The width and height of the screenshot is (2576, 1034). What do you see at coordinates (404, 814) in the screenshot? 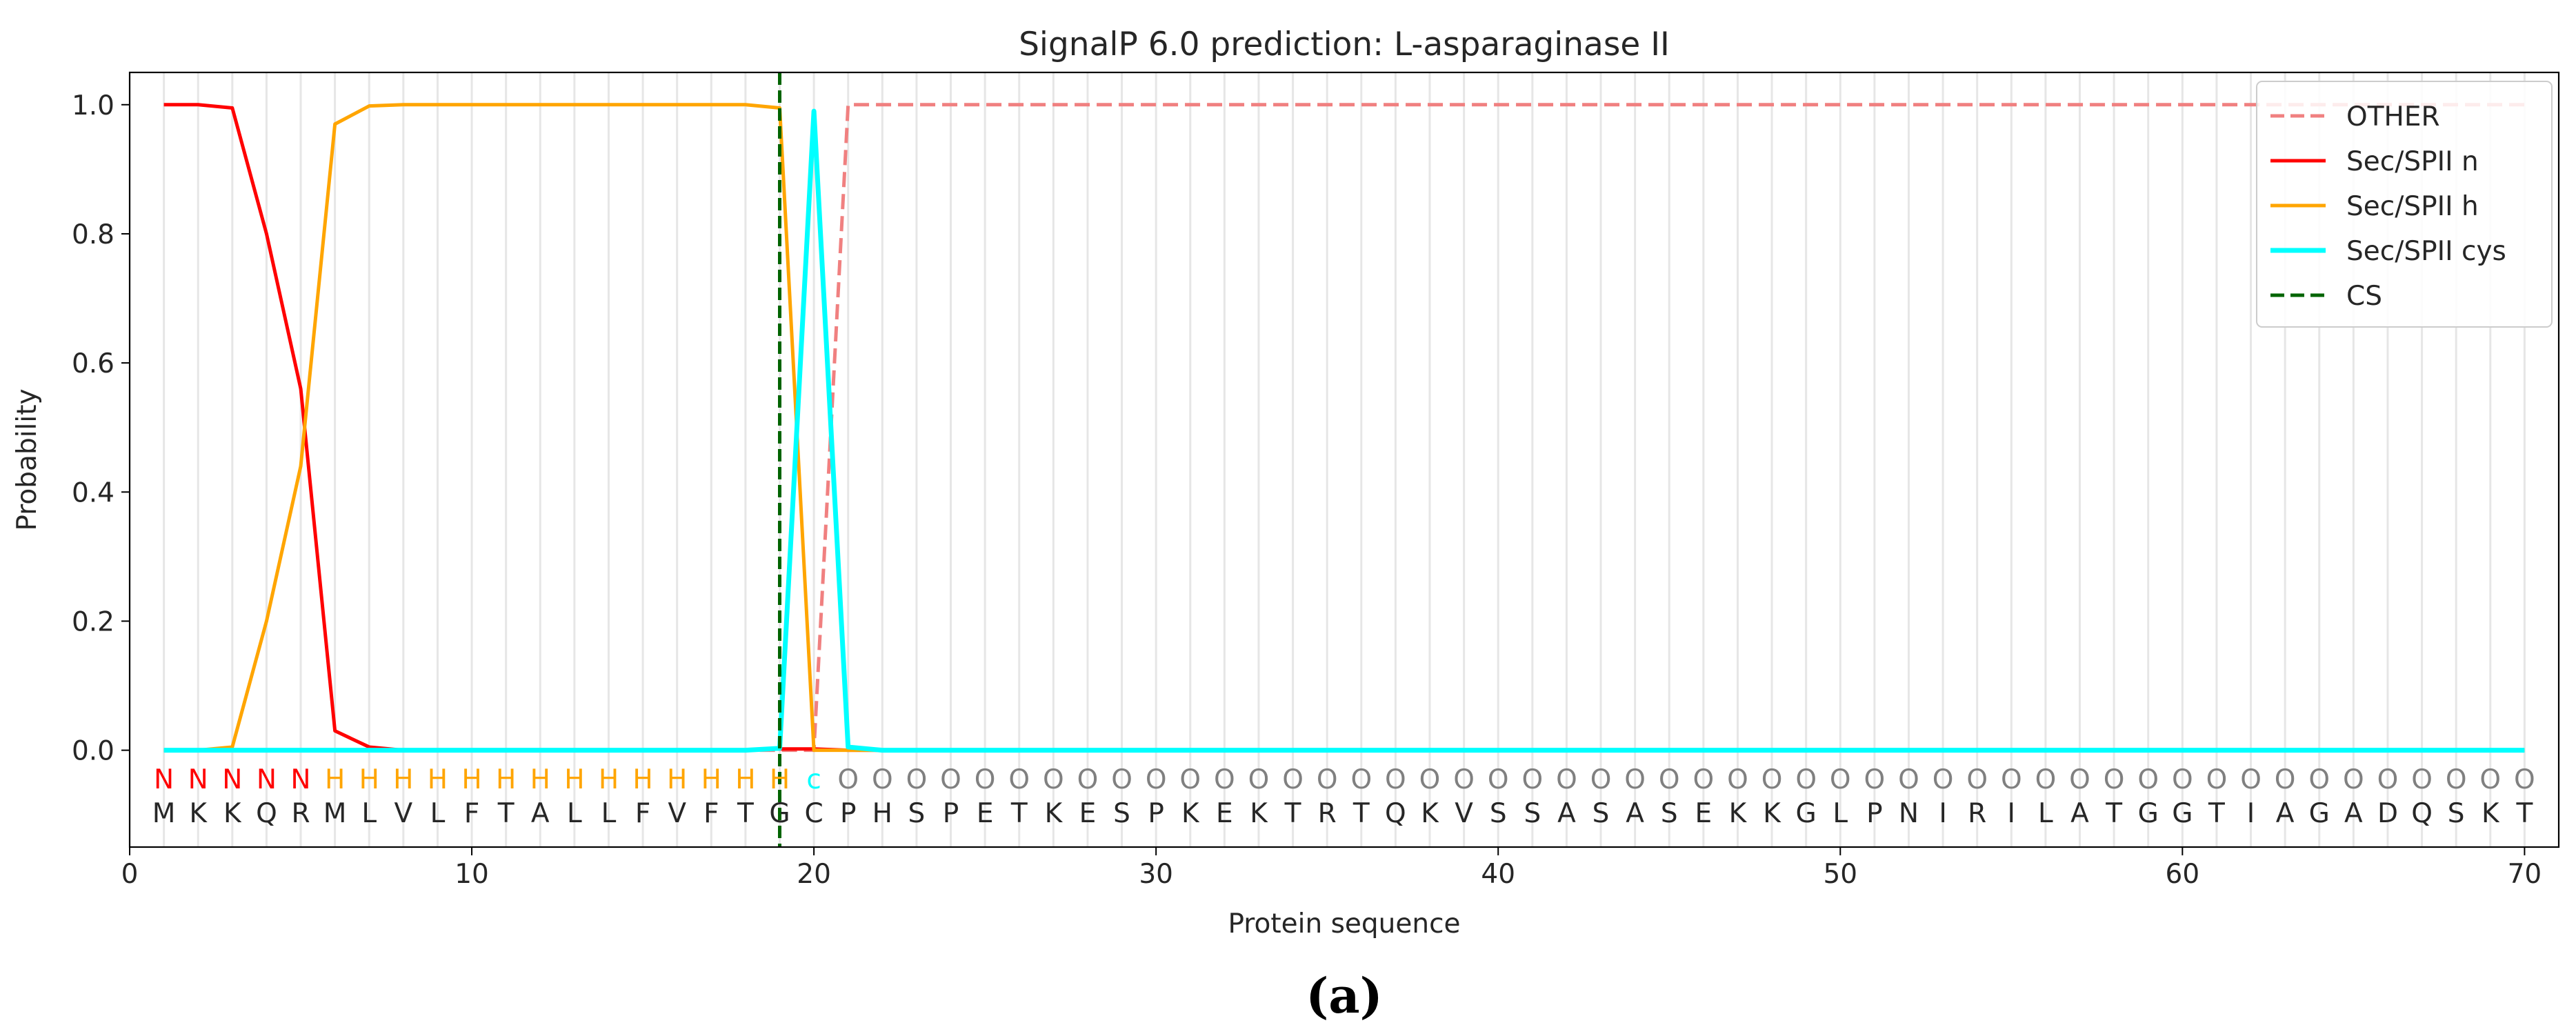
I see `amino-acid-label: V` at bounding box center [404, 814].